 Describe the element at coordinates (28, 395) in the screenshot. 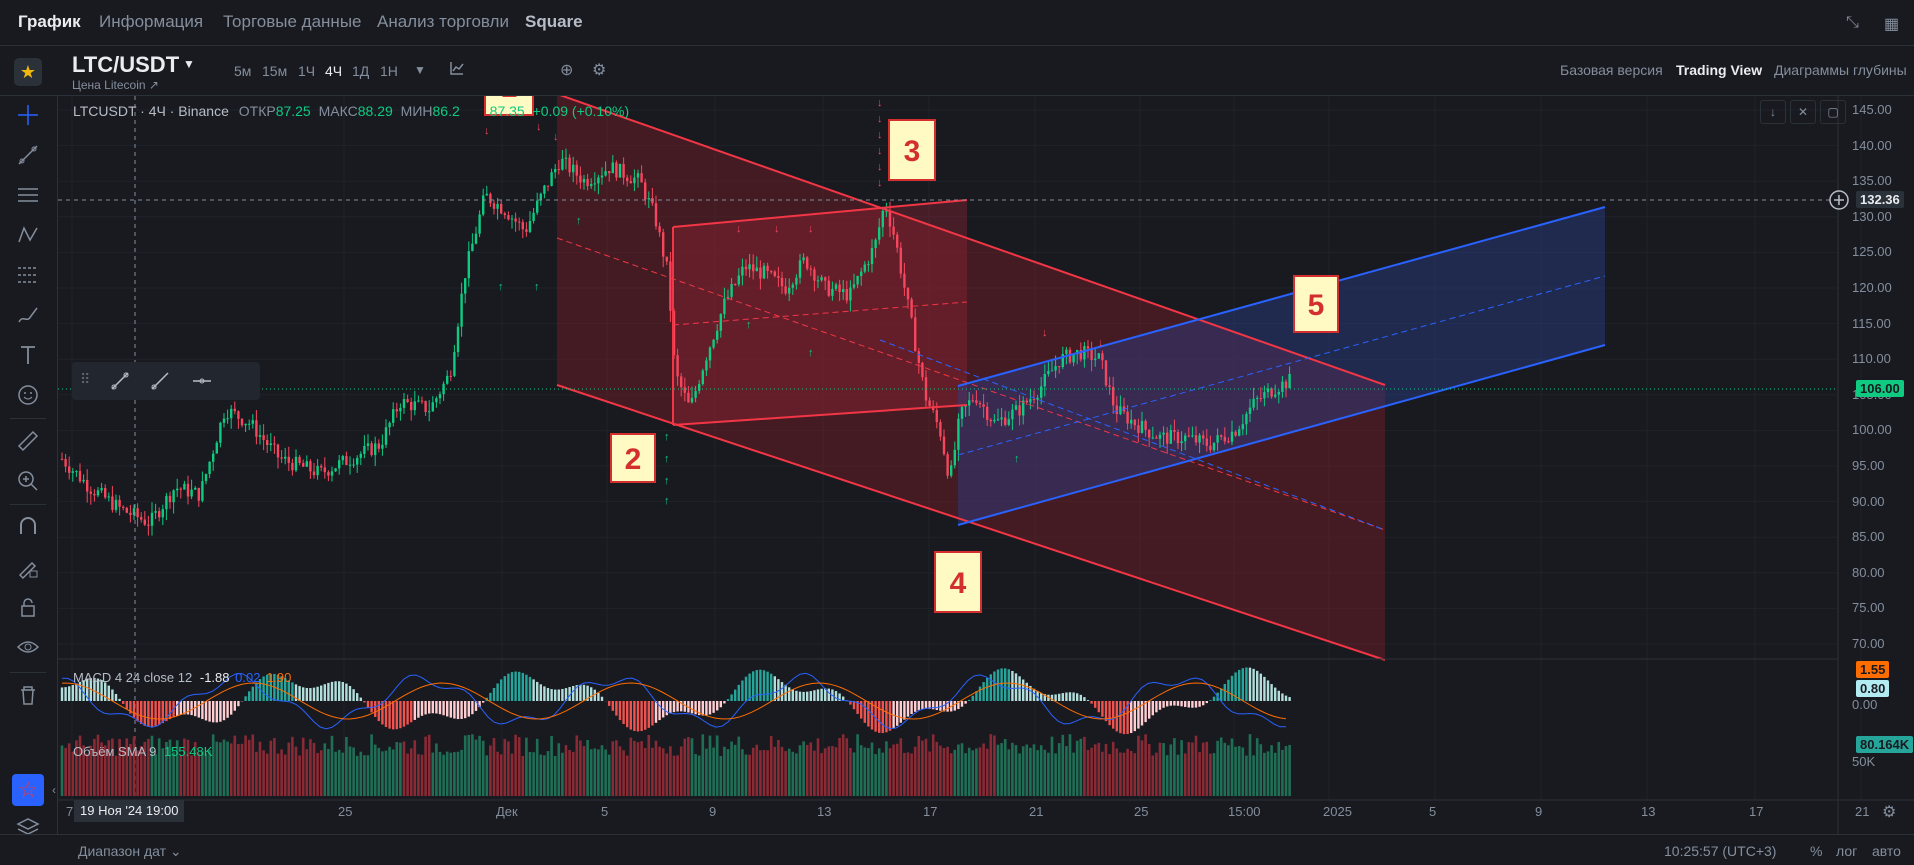

I see `emoji-icon` at that location.